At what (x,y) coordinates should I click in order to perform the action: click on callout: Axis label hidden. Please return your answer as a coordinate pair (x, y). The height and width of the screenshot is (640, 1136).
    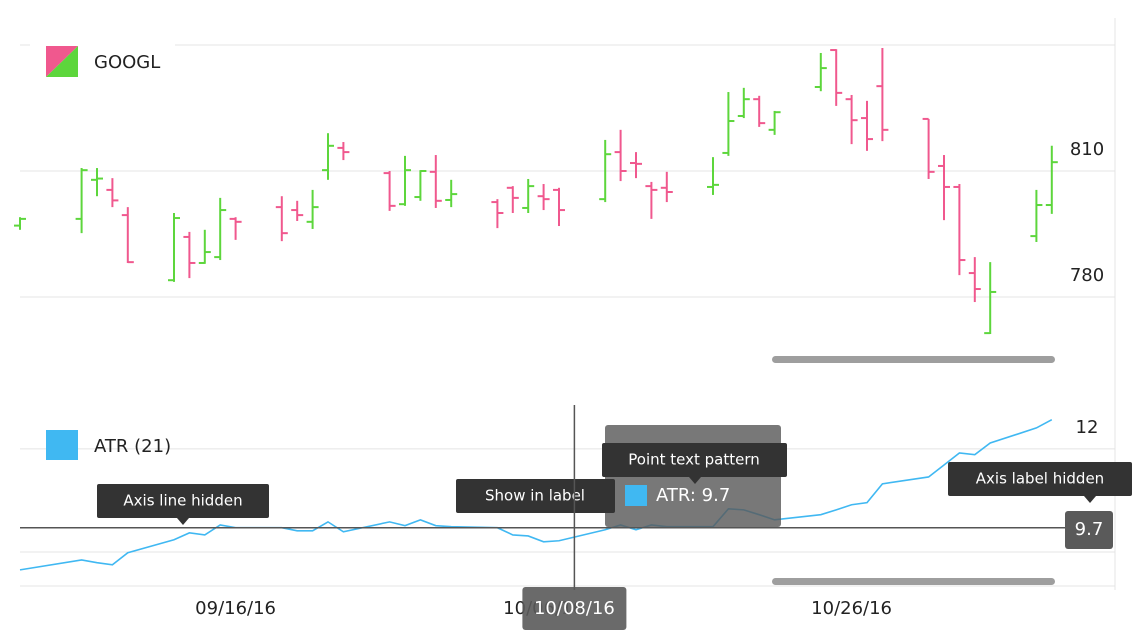
    Looking at the image, I should click on (1040, 482).